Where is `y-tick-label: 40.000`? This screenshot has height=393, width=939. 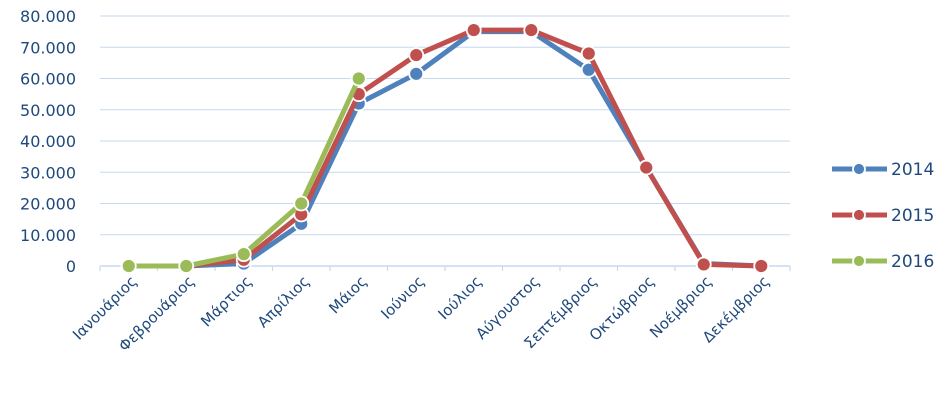 y-tick-label: 40.000 is located at coordinates (48, 141).